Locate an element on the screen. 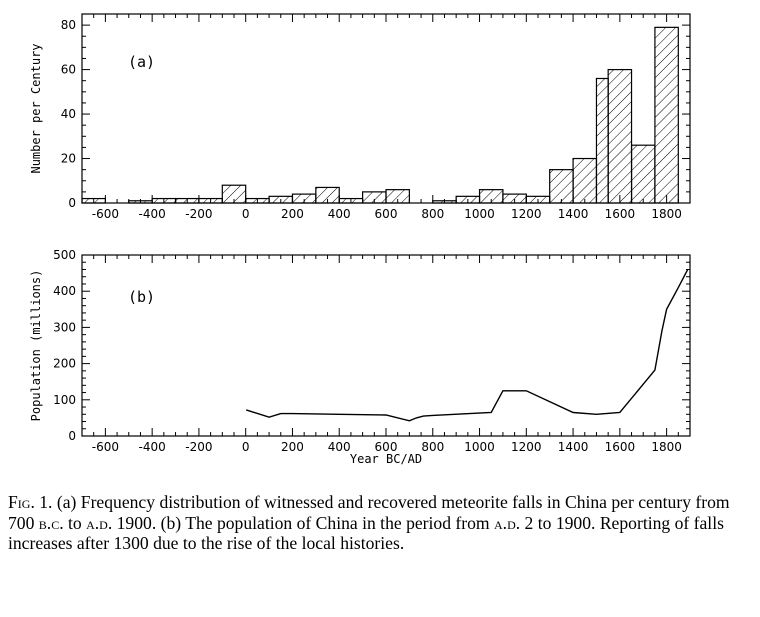 This screenshot has height=617, width=760. y-tick-label: 40 is located at coordinates (68, 114).